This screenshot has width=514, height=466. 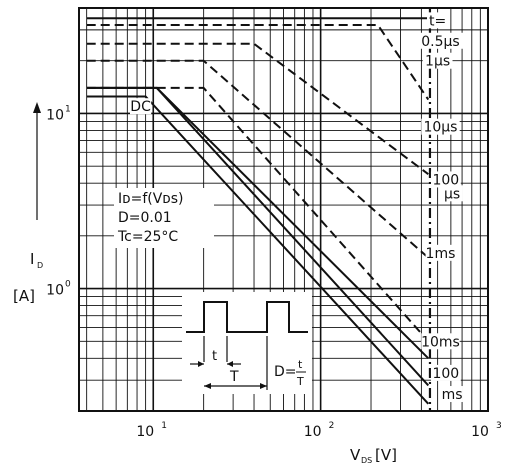 I want to click on x-tick-exponent: 3, so click(x=499, y=426).